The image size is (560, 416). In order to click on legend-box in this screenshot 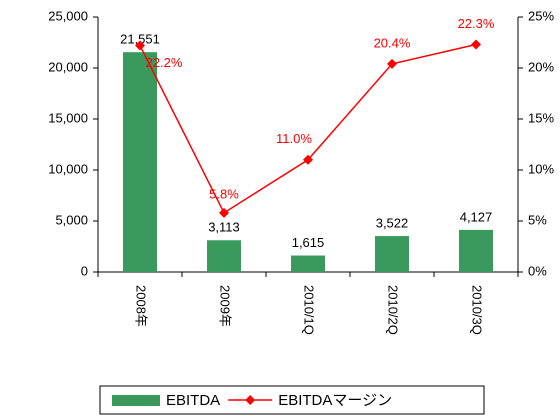, I will do `click(292, 400)`.